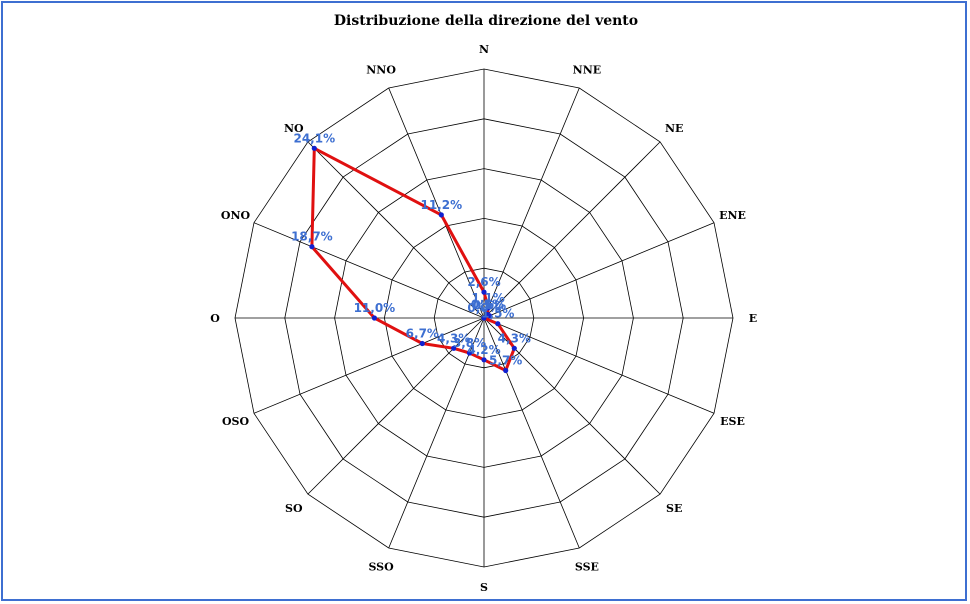  Describe the element at coordinates (489, 316) in the screenshot. I see `data-point-ene` at that location.